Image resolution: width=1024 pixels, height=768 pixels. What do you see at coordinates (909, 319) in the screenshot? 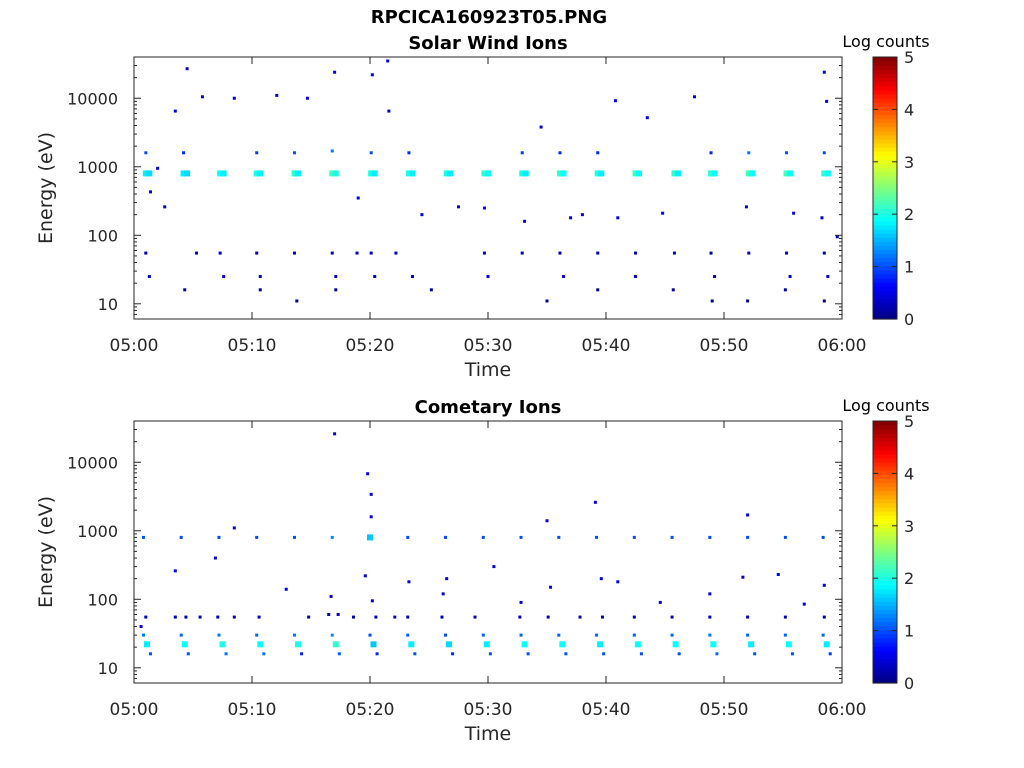
I see `colorbar-tick-label: 0` at bounding box center [909, 319].